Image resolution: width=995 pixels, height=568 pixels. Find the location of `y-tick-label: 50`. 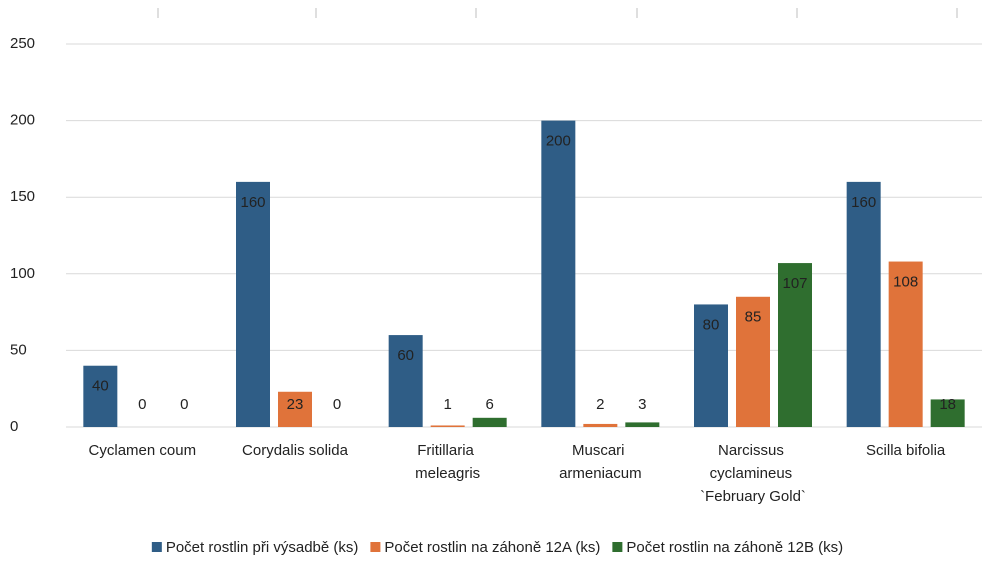

y-tick-label: 50 is located at coordinates (18, 349).